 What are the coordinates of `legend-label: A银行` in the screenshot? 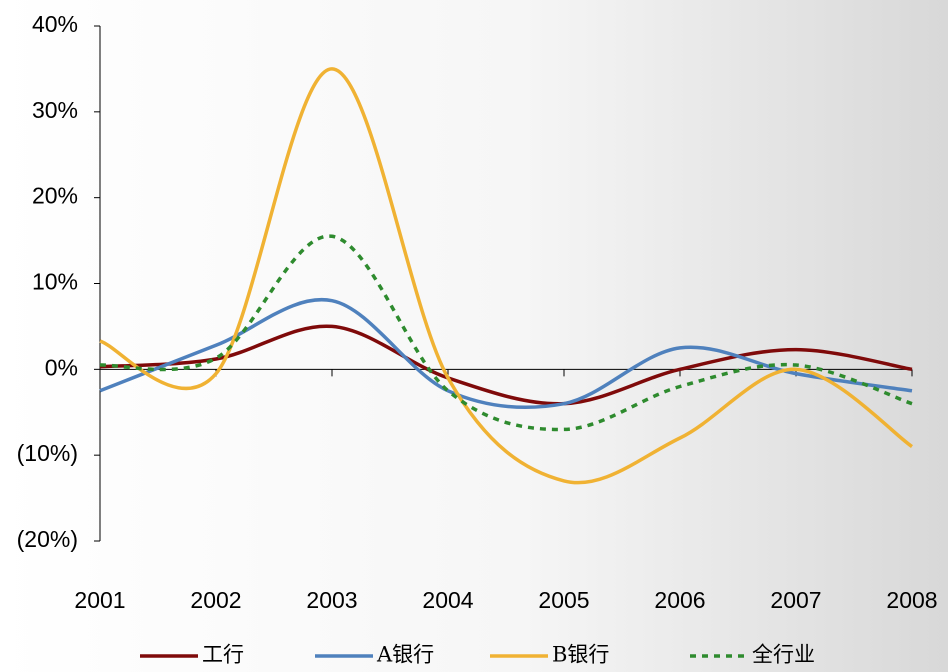 It's located at (405, 655).